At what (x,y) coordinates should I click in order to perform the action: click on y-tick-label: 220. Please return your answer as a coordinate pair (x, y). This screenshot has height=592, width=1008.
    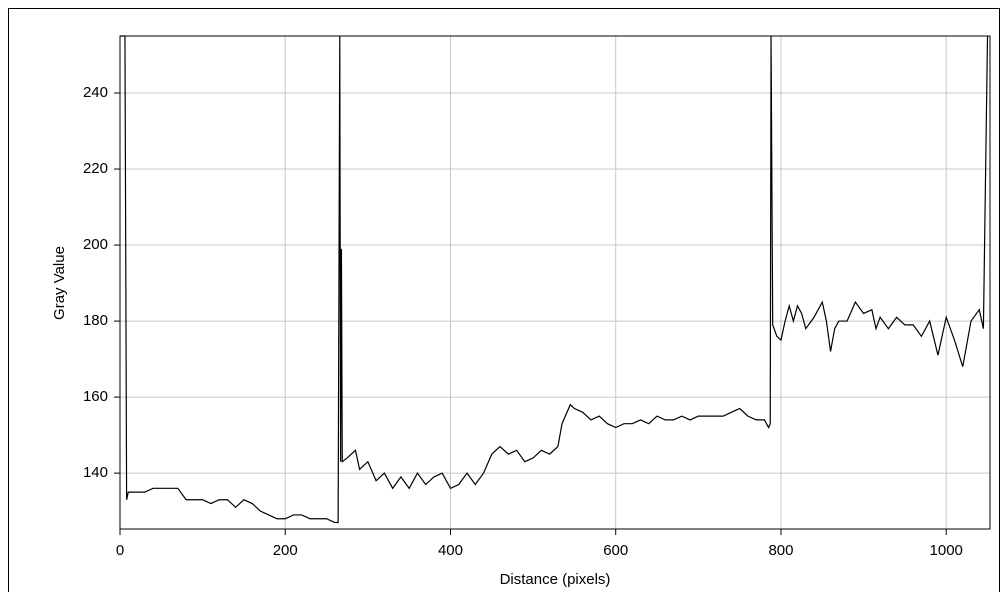
    Looking at the image, I should click on (95, 168).